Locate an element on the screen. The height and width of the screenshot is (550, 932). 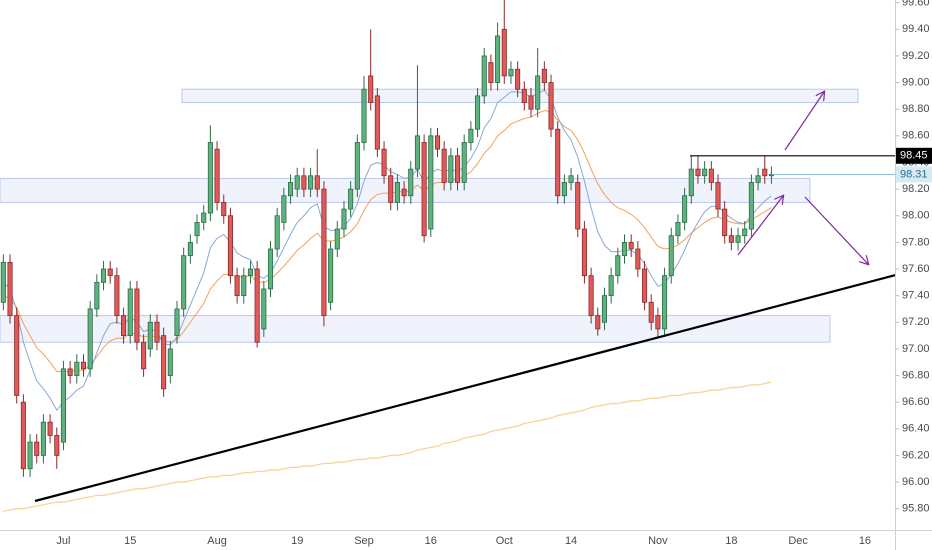
y-tick-label: 99.00 is located at coordinates (916, 82).